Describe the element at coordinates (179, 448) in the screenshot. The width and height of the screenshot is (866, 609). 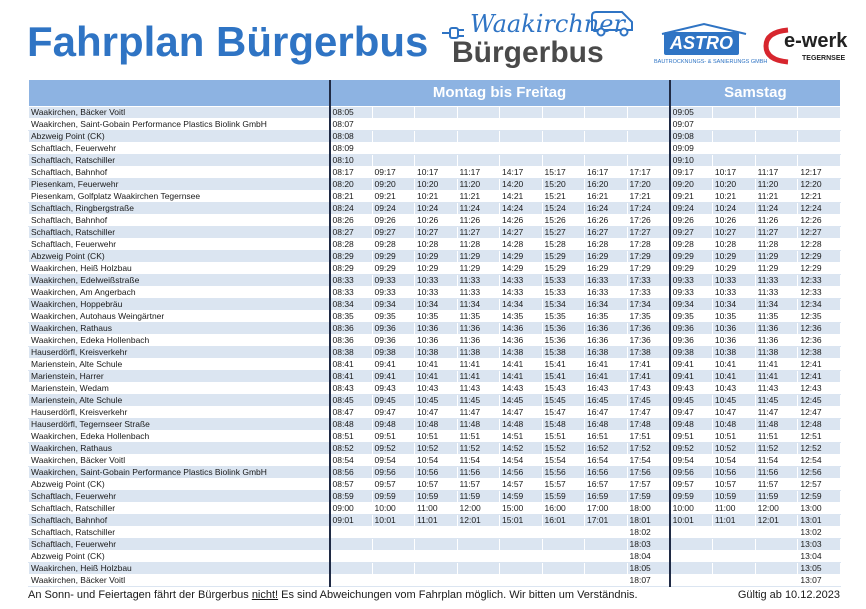
I see `stop-name-cell: Waakirchen, Rathaus` at that location.